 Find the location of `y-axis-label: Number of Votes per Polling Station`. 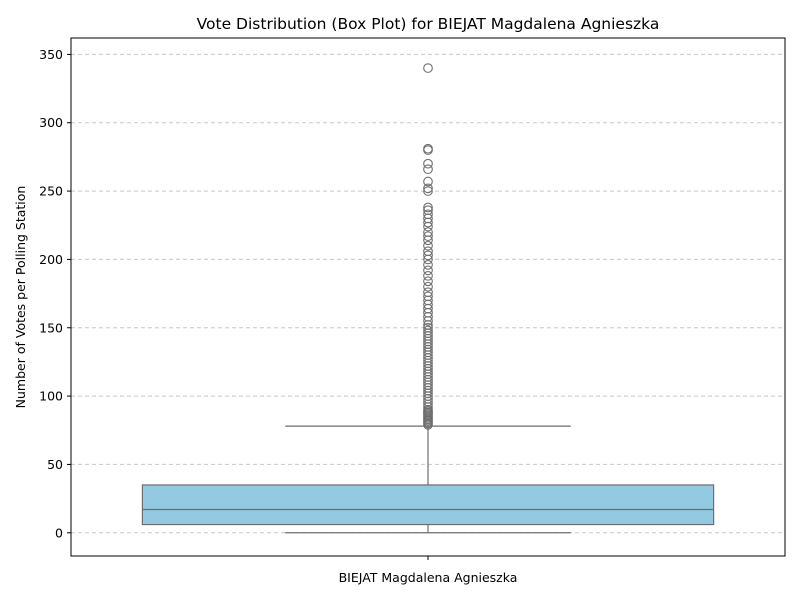

y-axis-label: Number of Votes per Polling Station is located at coordinates (20, 297).